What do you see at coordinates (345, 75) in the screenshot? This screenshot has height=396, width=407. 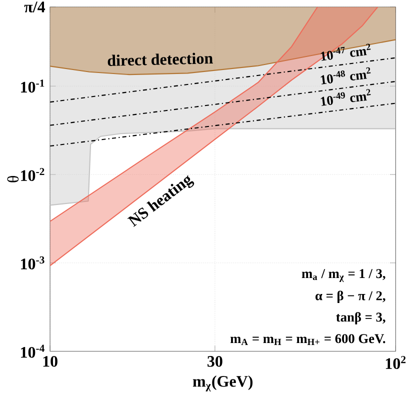 I see `text: 10$^{-48}$ cm$^{2}$` at bounding box center [345, 75].